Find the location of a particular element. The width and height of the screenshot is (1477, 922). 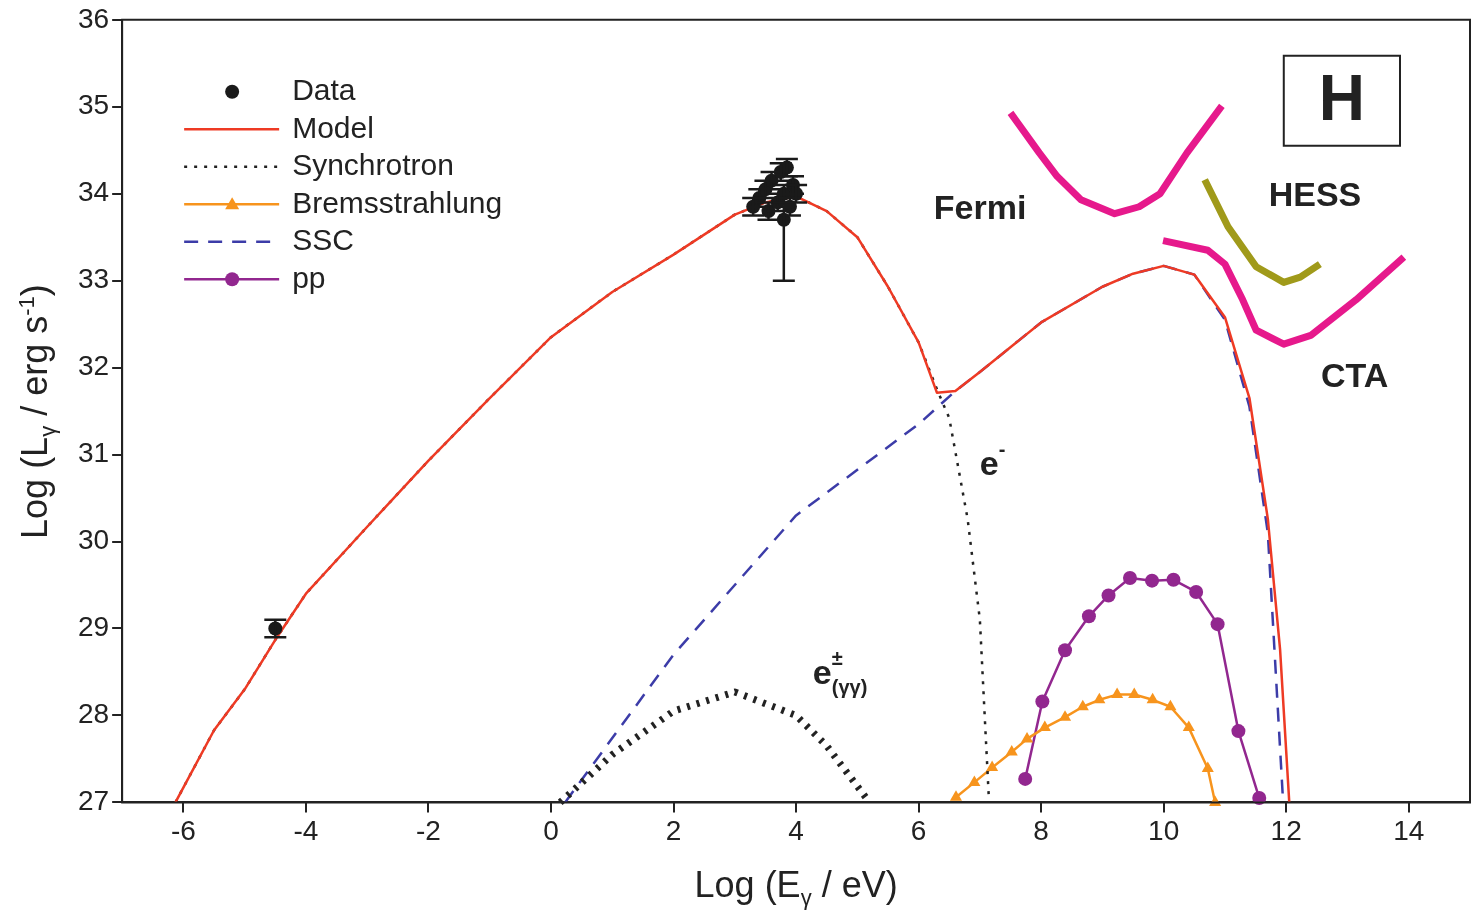

annotation: H is located at coordinates (1341, 98).